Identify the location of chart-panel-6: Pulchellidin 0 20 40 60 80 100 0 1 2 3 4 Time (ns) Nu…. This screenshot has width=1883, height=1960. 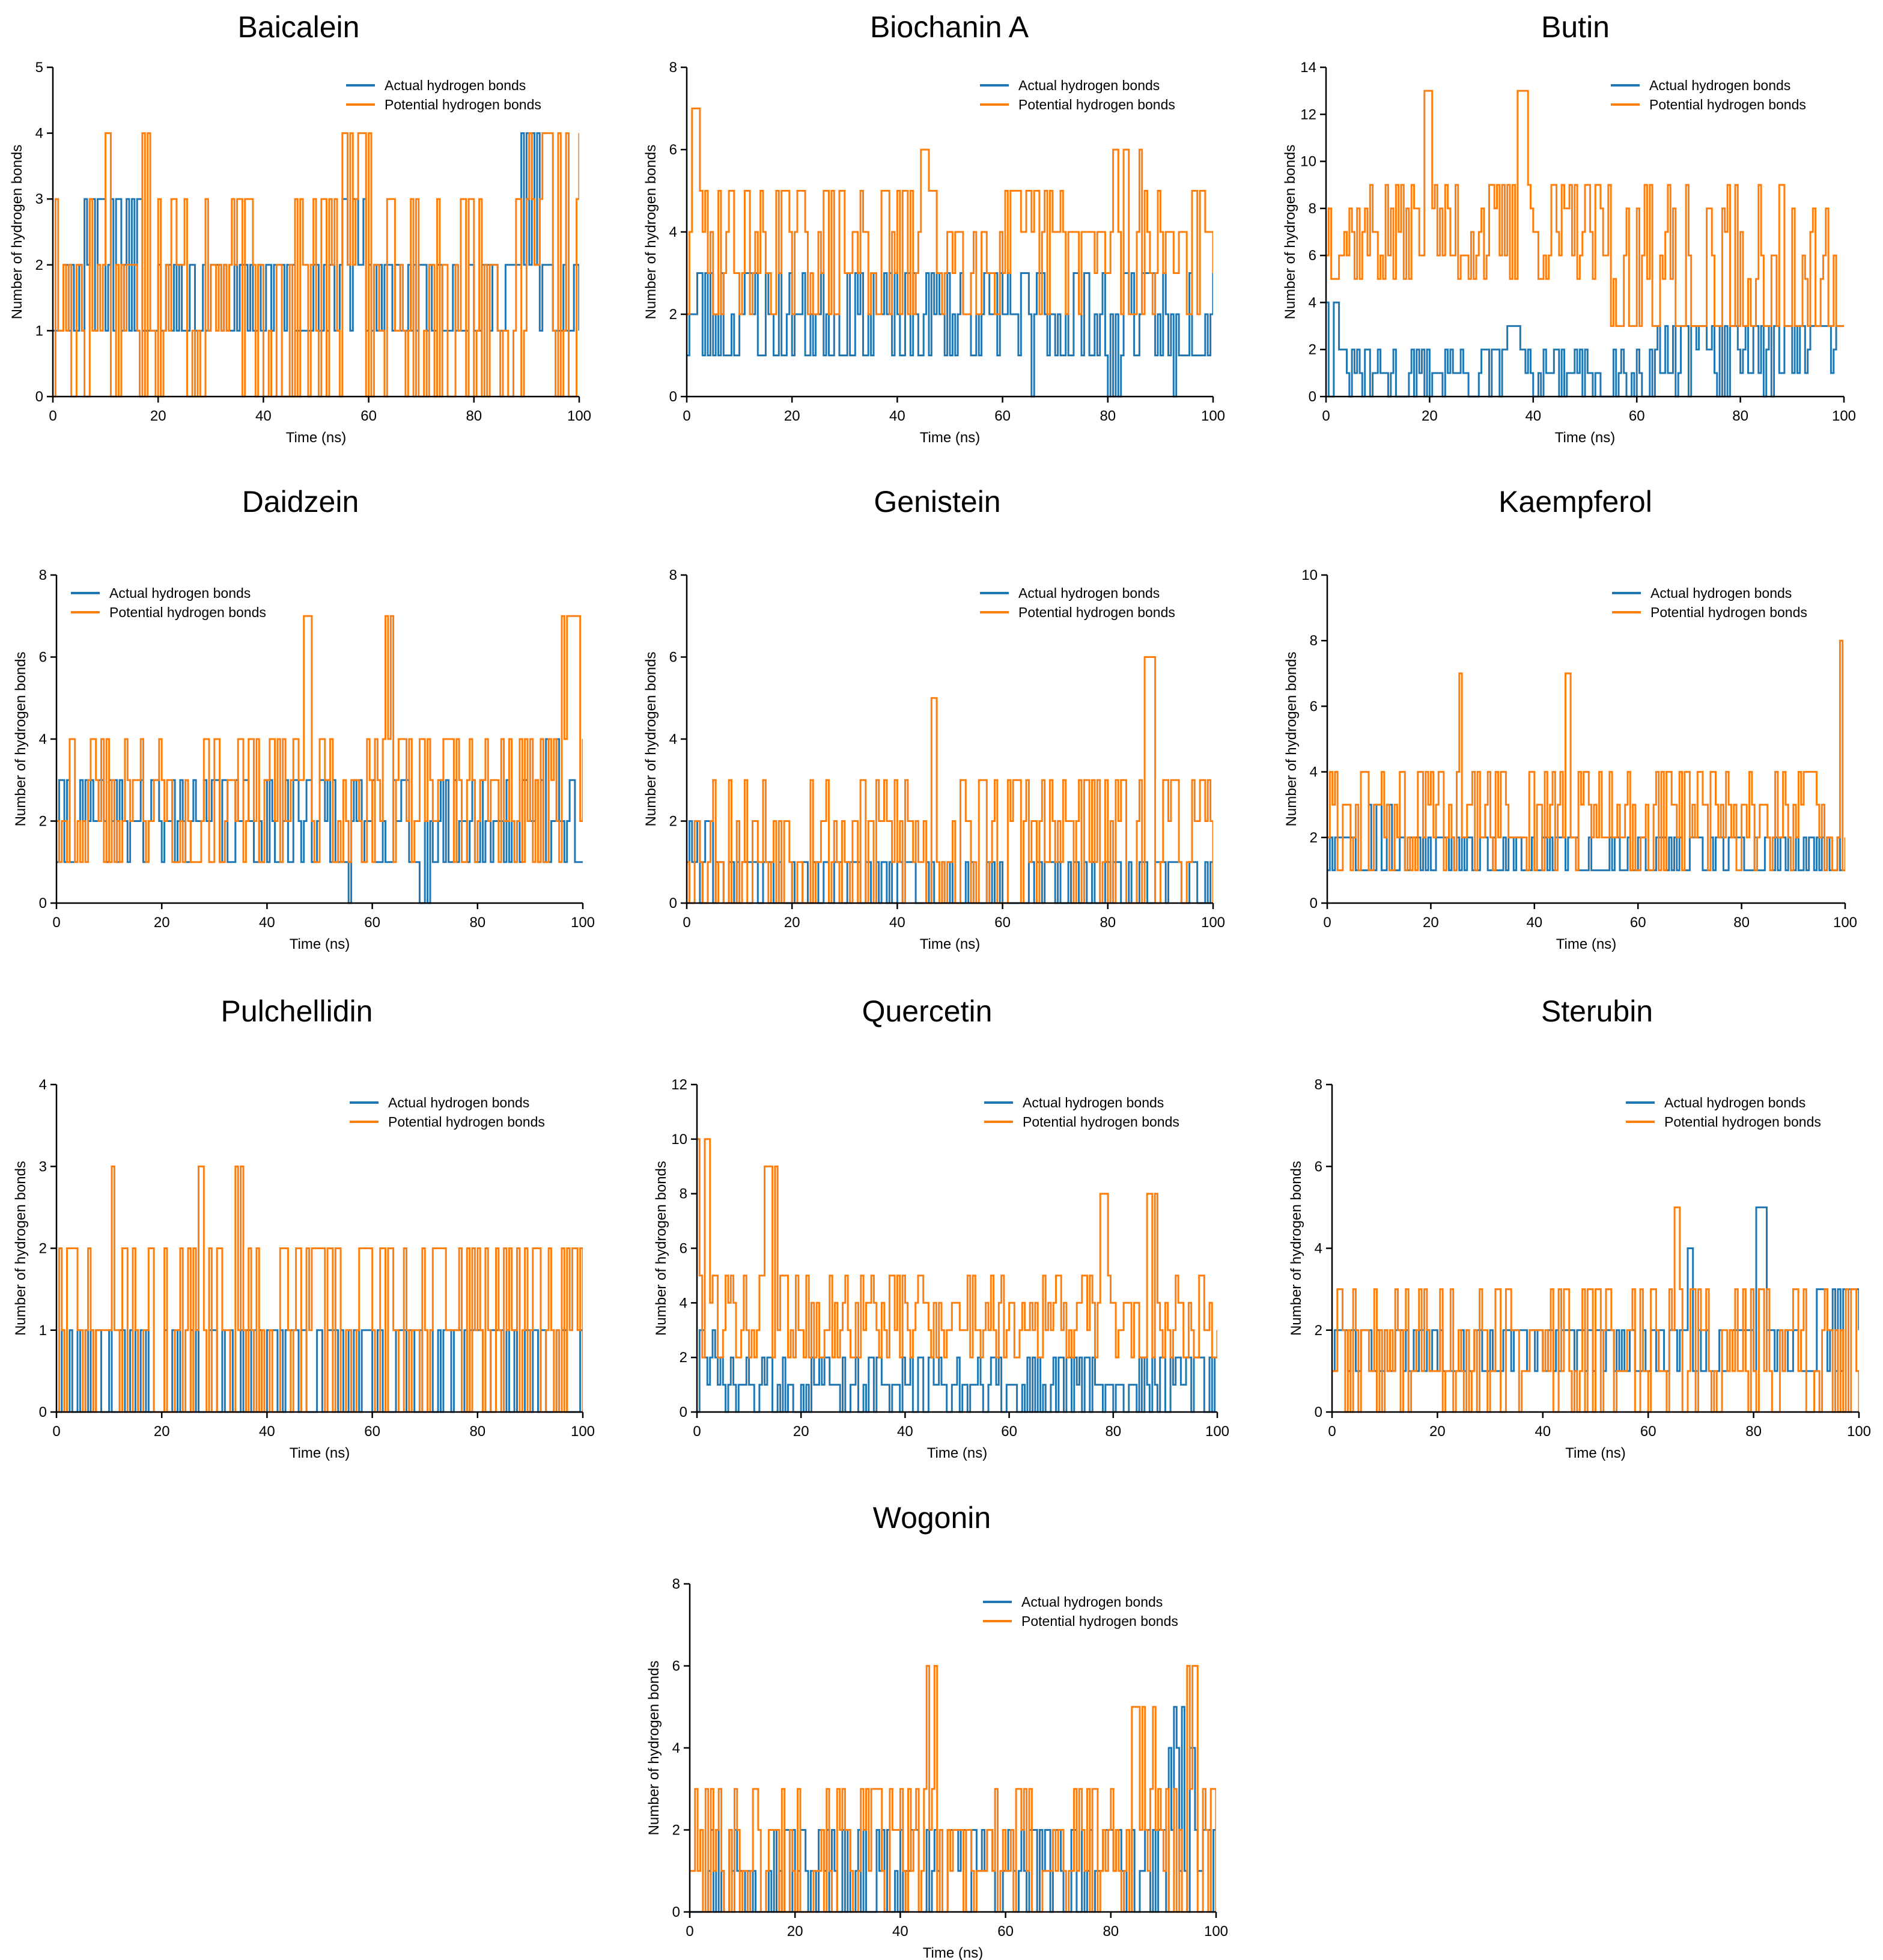
(304, 1228).